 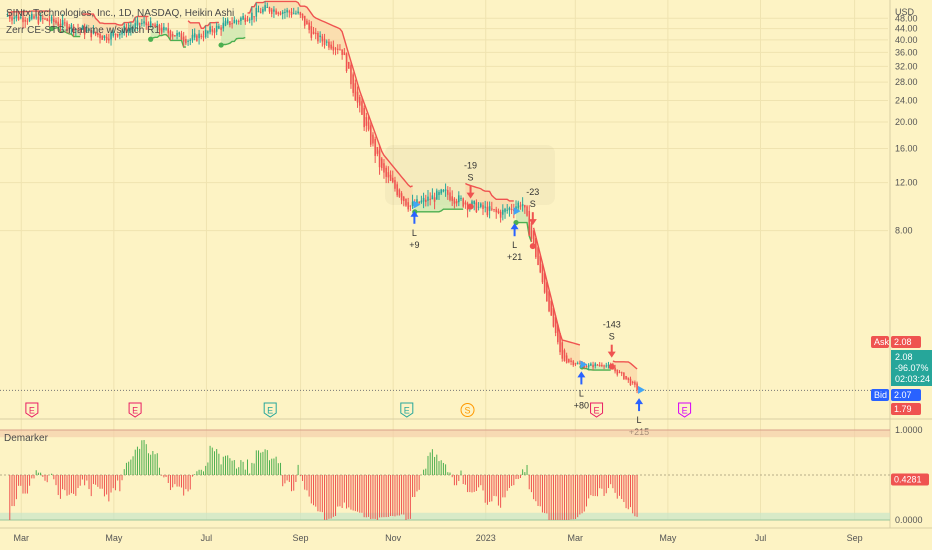 What do you see at coordinates (909, 430) in the screenshot?
I see `demarker-tick-label: 1.0000` at bounding box center [909, 430].